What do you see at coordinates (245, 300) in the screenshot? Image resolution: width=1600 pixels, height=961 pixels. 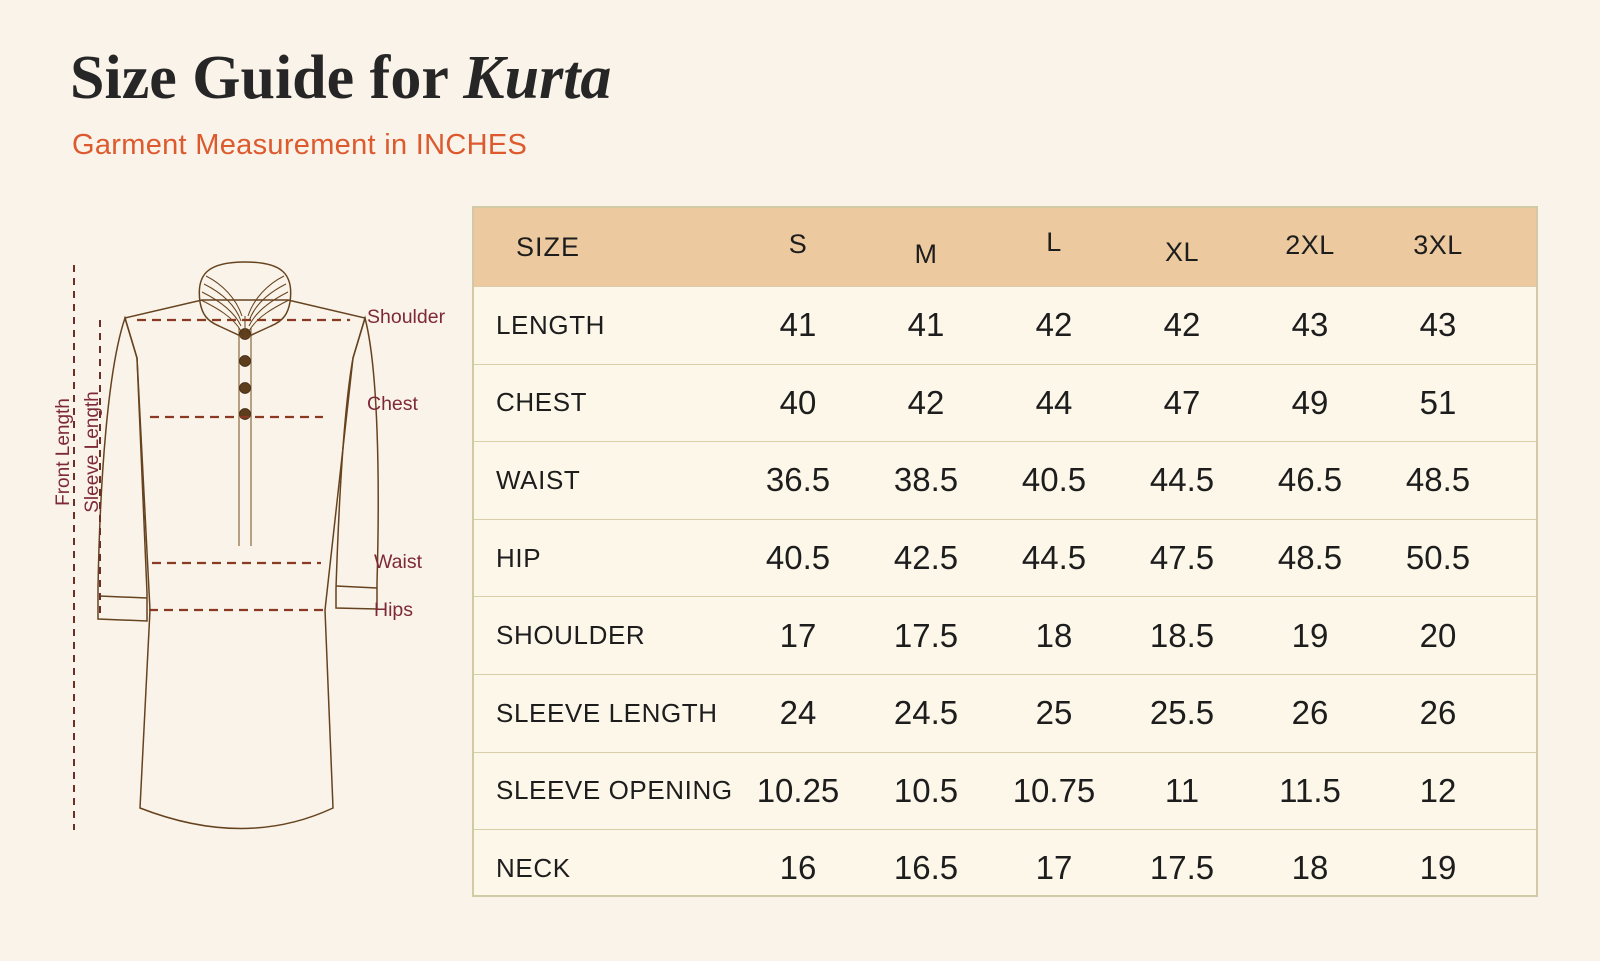 I see `kurta-collar` at bounding box center [245, 300].